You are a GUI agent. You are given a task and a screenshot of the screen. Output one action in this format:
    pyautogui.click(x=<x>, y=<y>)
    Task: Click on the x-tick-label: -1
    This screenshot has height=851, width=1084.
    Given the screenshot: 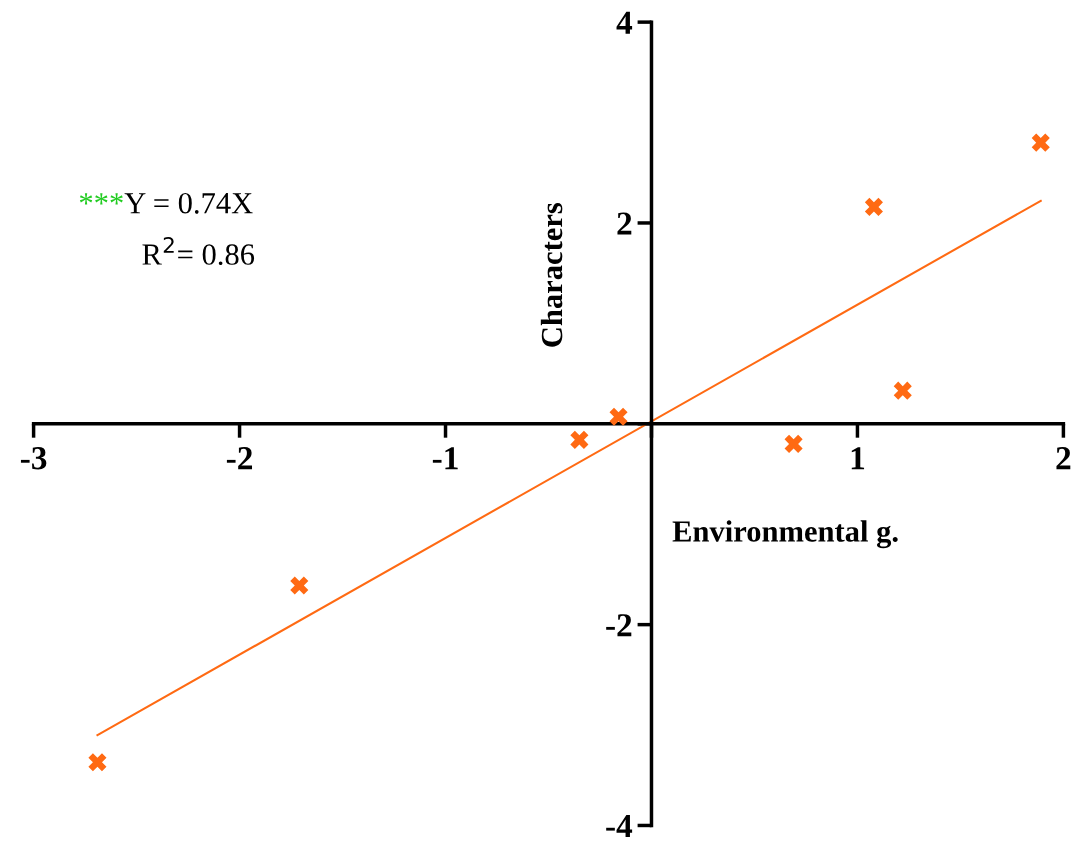 What is the action you would take?
    pyautogui.click(x=445, y=458)
    